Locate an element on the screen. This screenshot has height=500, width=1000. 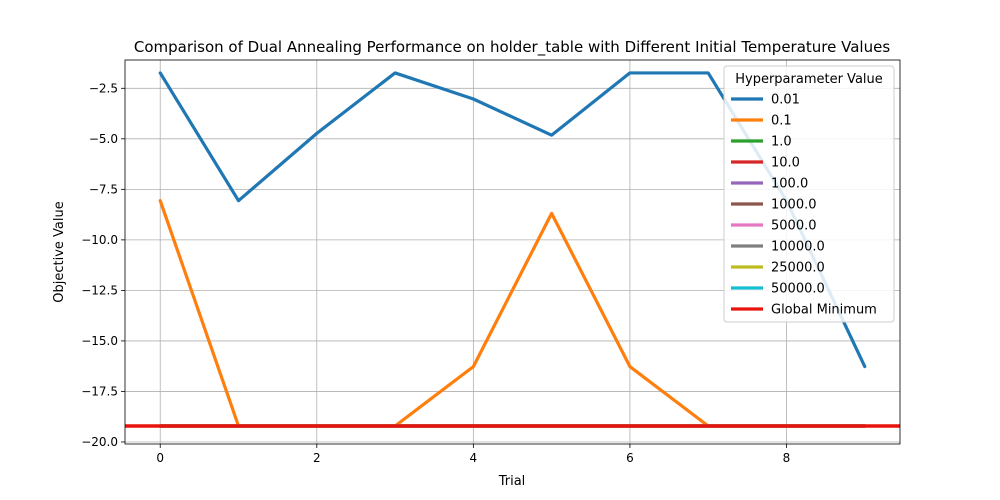
x-axis: 0 2 4 6 8 is located at coordinates (473, 454).